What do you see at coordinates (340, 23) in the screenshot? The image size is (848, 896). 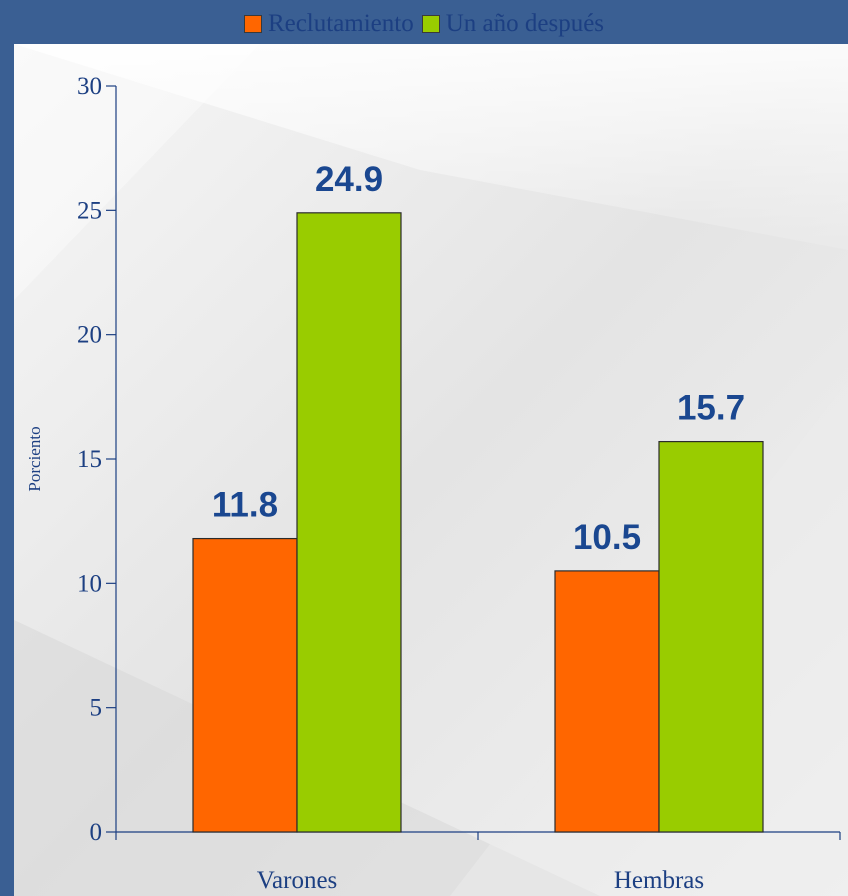 I see `legend-label-reclutamiento: Reclutamiento` at bounding box center [340, 23].